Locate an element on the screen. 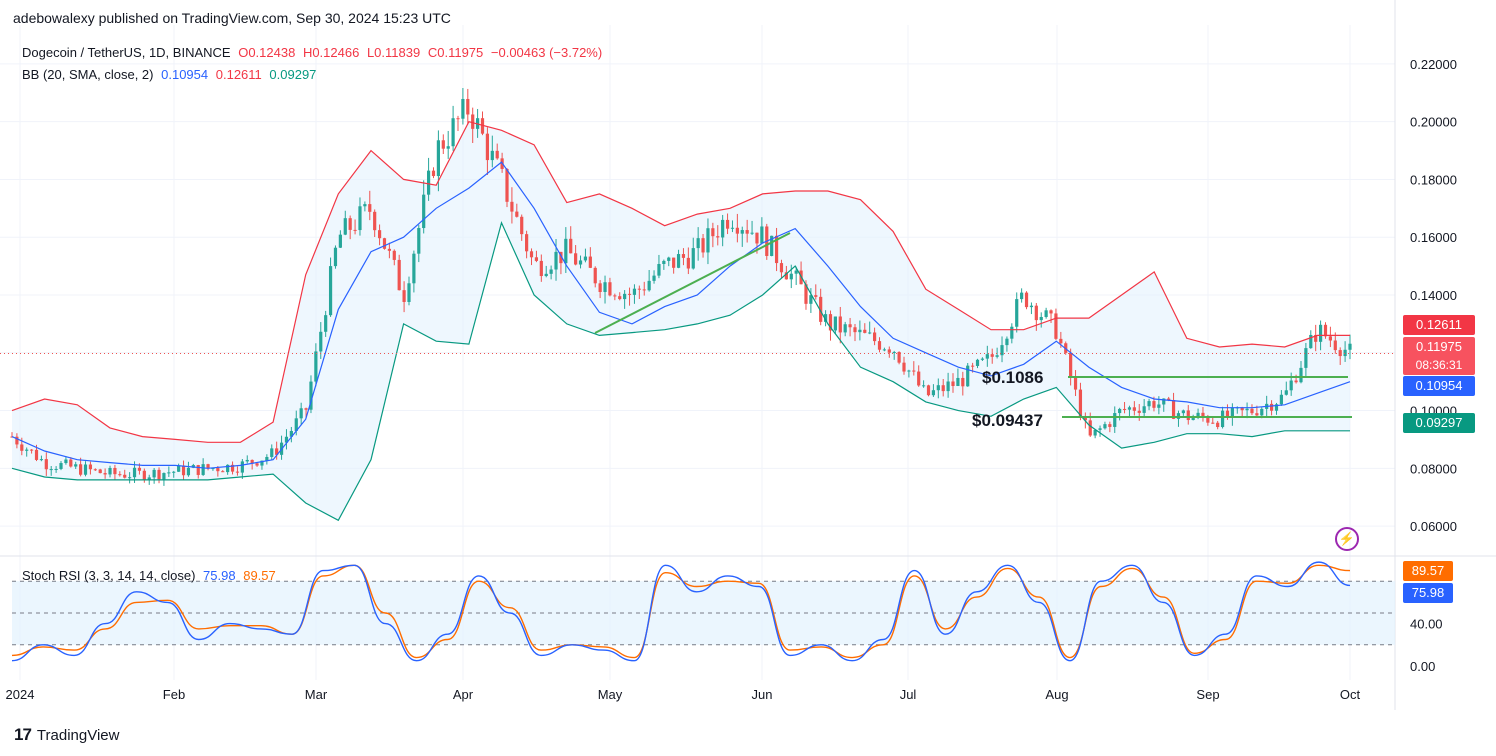  x-tick-label: Aug is located at coordinates (1056, 694).